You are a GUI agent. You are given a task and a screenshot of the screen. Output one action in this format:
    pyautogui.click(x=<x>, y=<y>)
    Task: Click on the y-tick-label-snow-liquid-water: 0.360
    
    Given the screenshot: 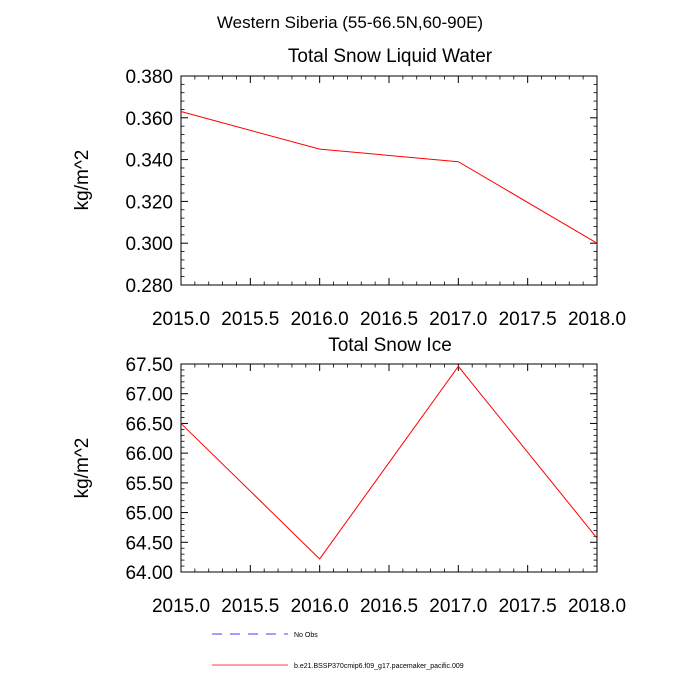 What is the action you would take?
    pyautogui.click(x=149, y=119)
    